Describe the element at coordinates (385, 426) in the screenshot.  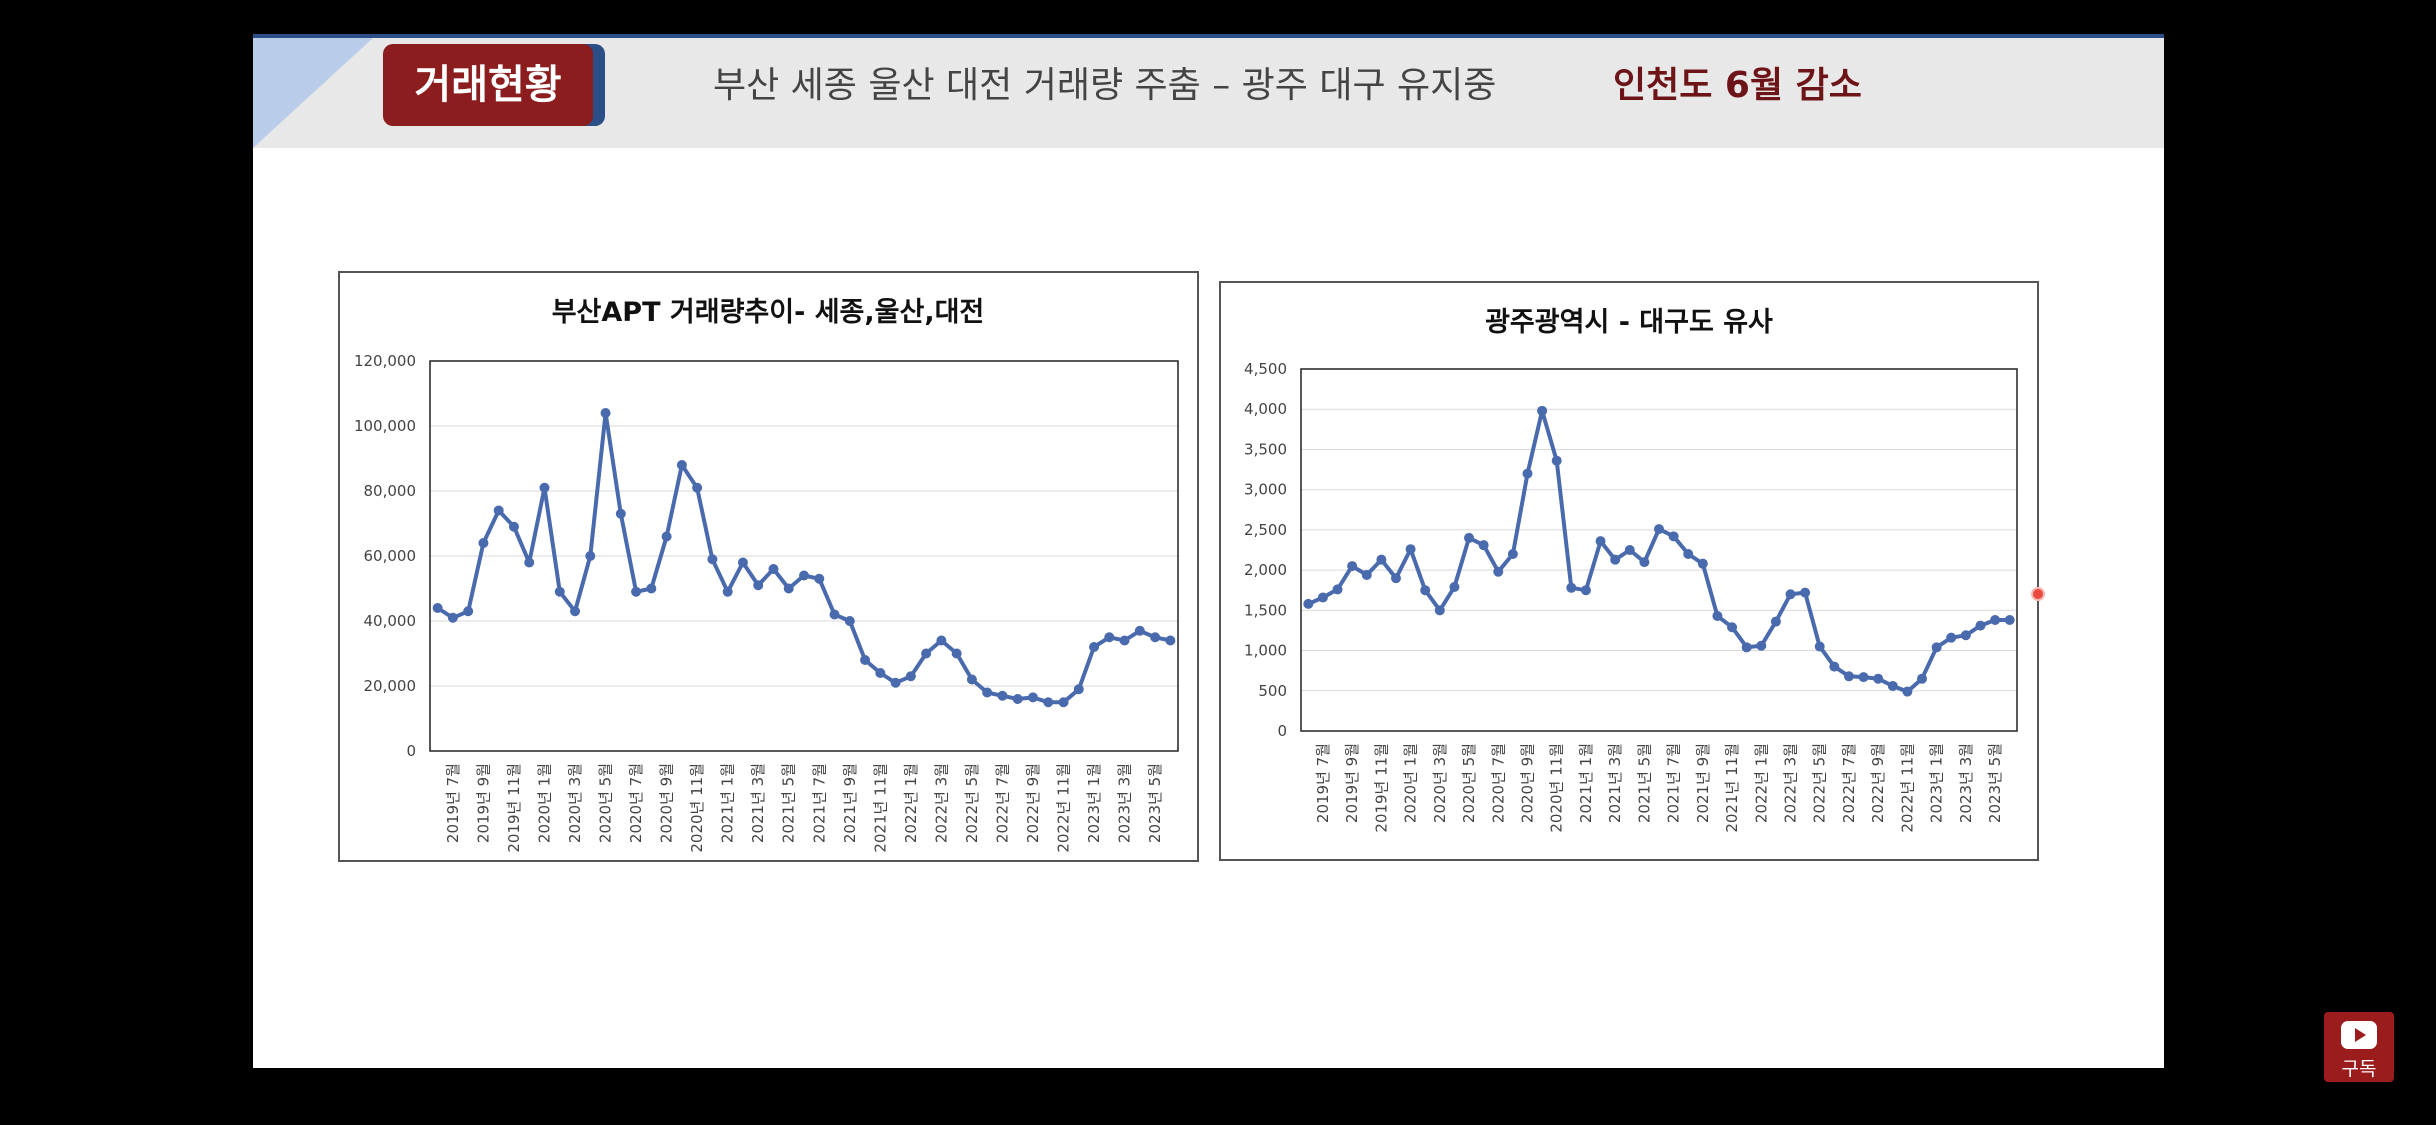
I see `y-tick-label: 100,000` at that location.